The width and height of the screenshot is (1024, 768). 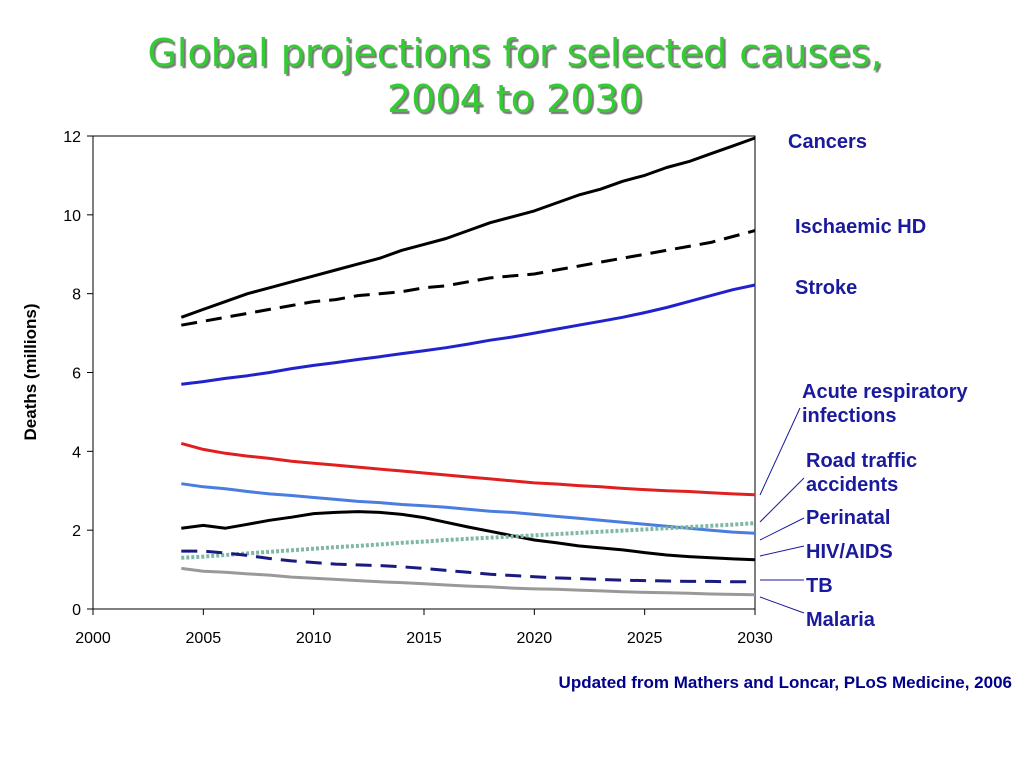 I want to click on y-axis-title: Deaths (millions), so click(x=30, y=372).